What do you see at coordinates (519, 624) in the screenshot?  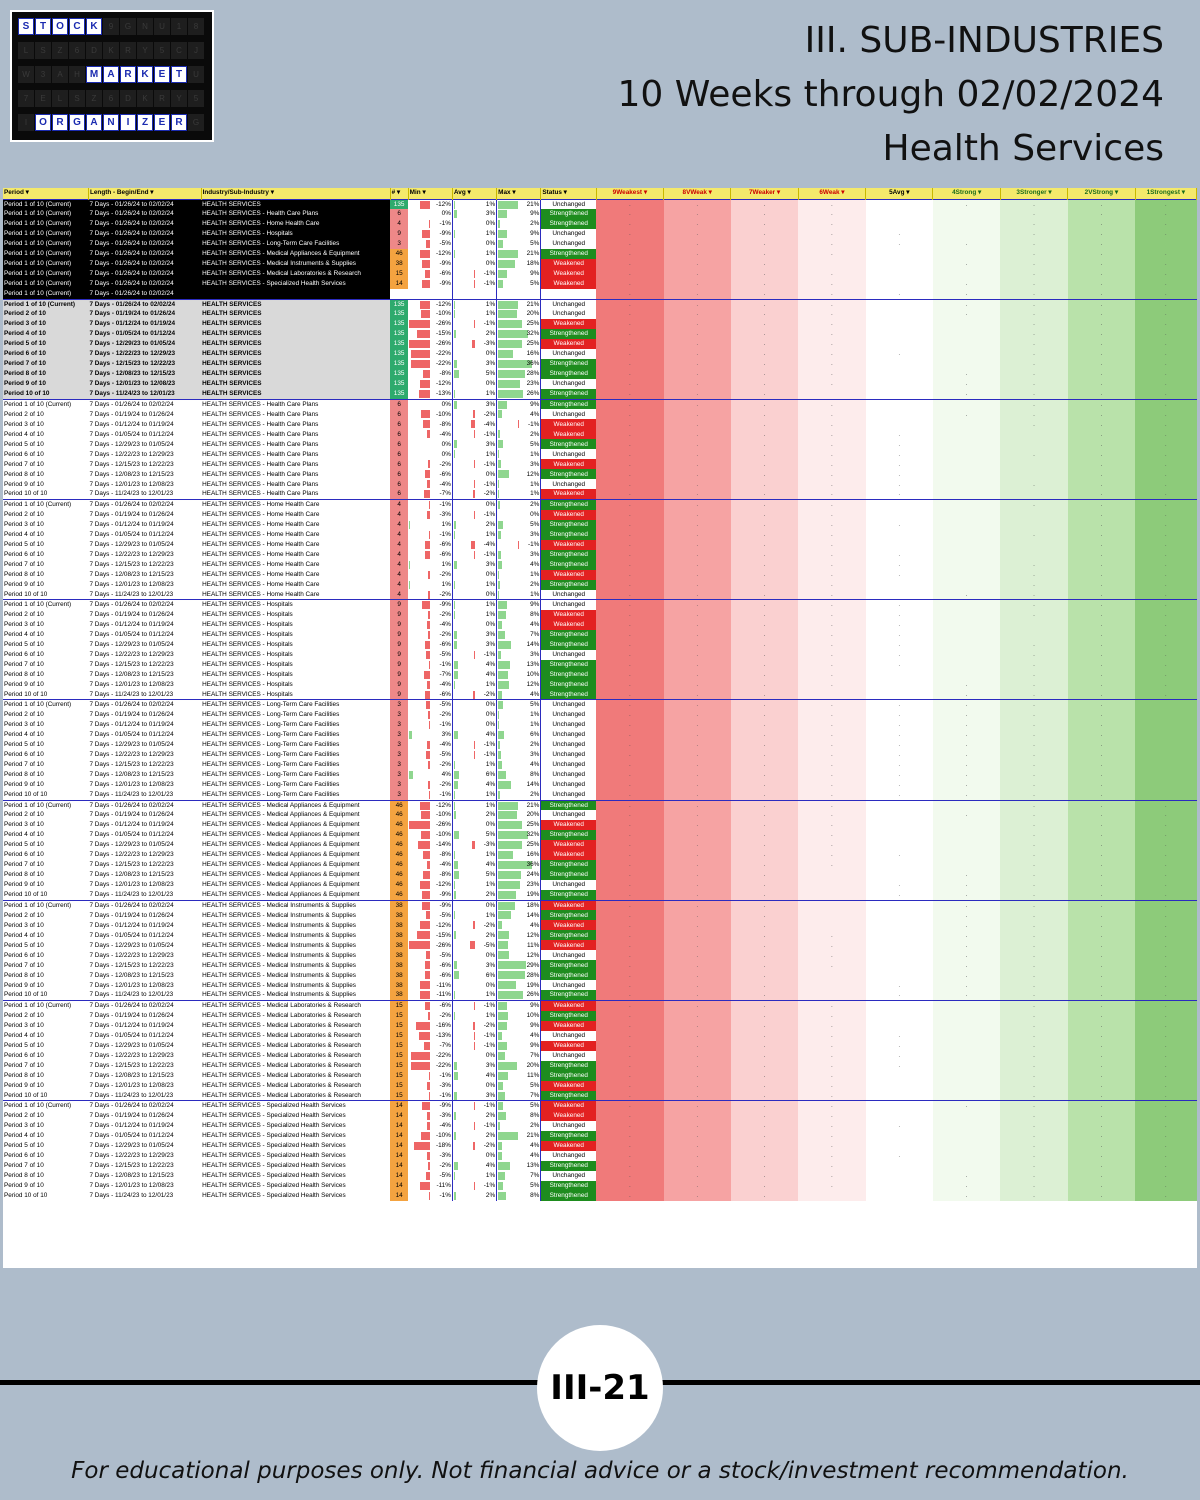 I see `max-cell: 4%` at bounding box center [519, 624].